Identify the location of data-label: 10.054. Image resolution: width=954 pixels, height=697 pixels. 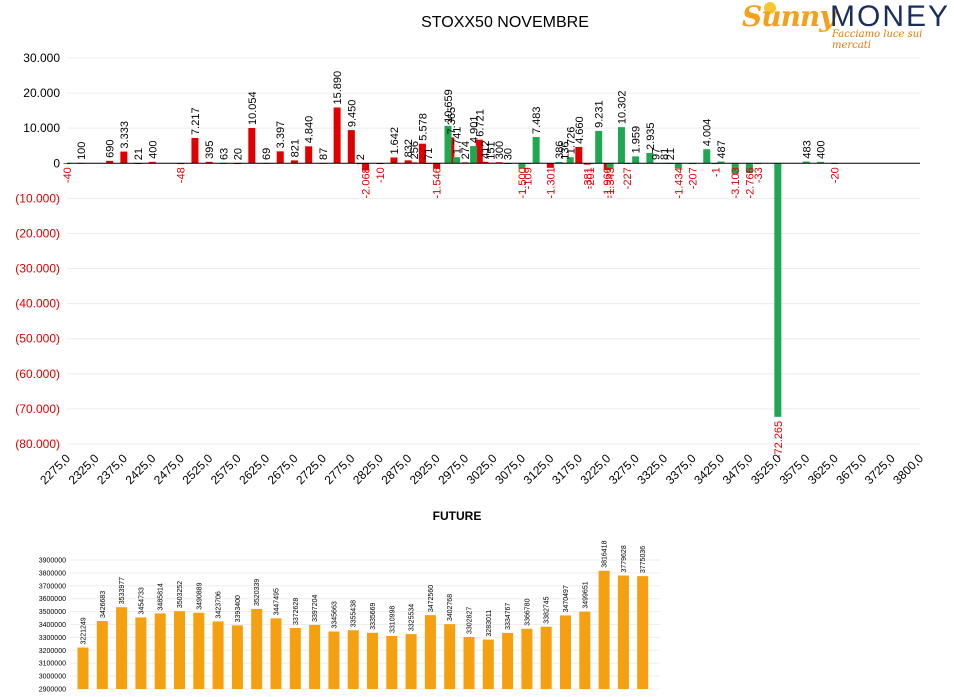
(253, 108).